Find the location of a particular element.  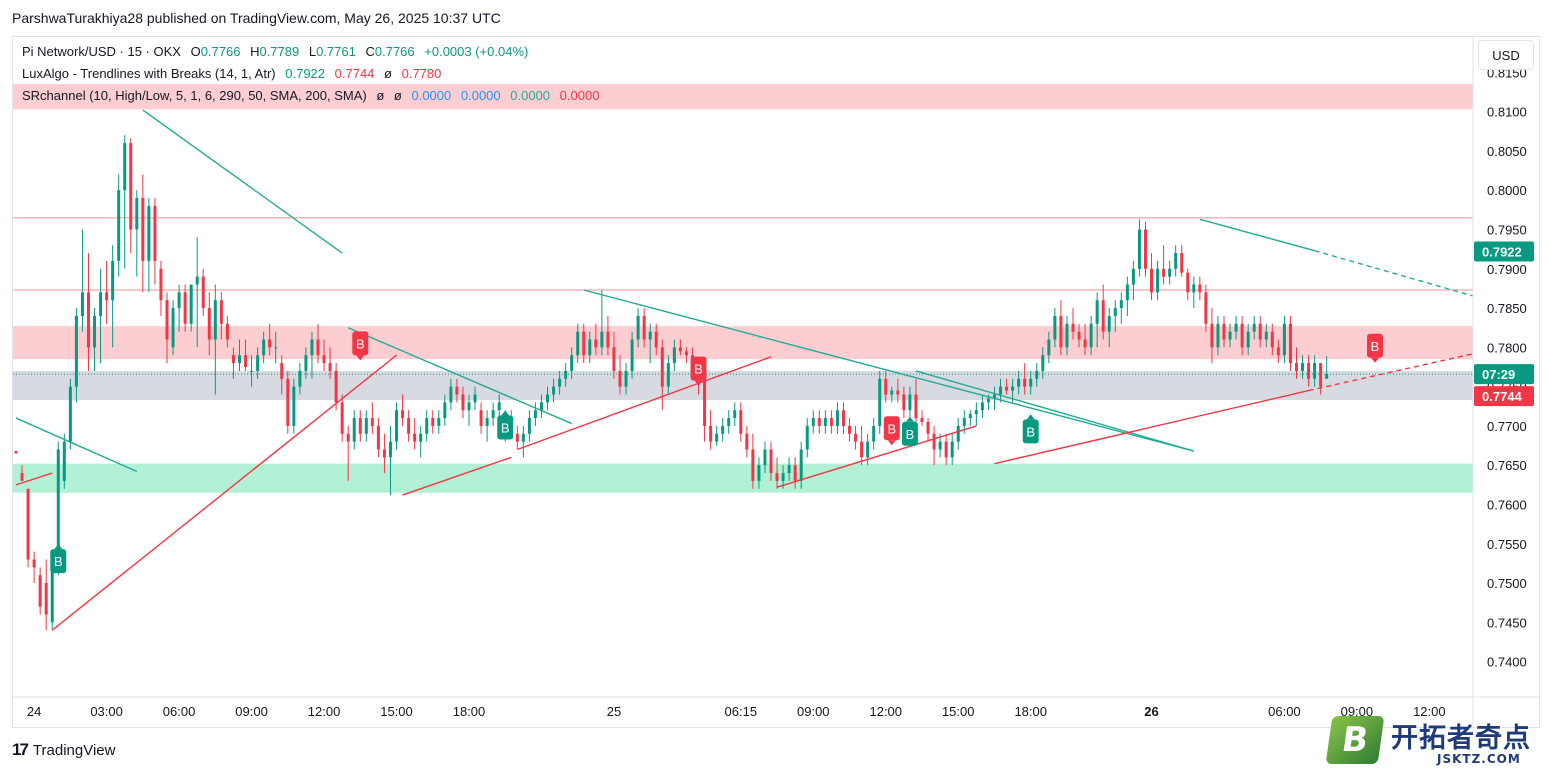

watermark-subtext: JSKTZ.COM is located at coordinates (1479, 759).